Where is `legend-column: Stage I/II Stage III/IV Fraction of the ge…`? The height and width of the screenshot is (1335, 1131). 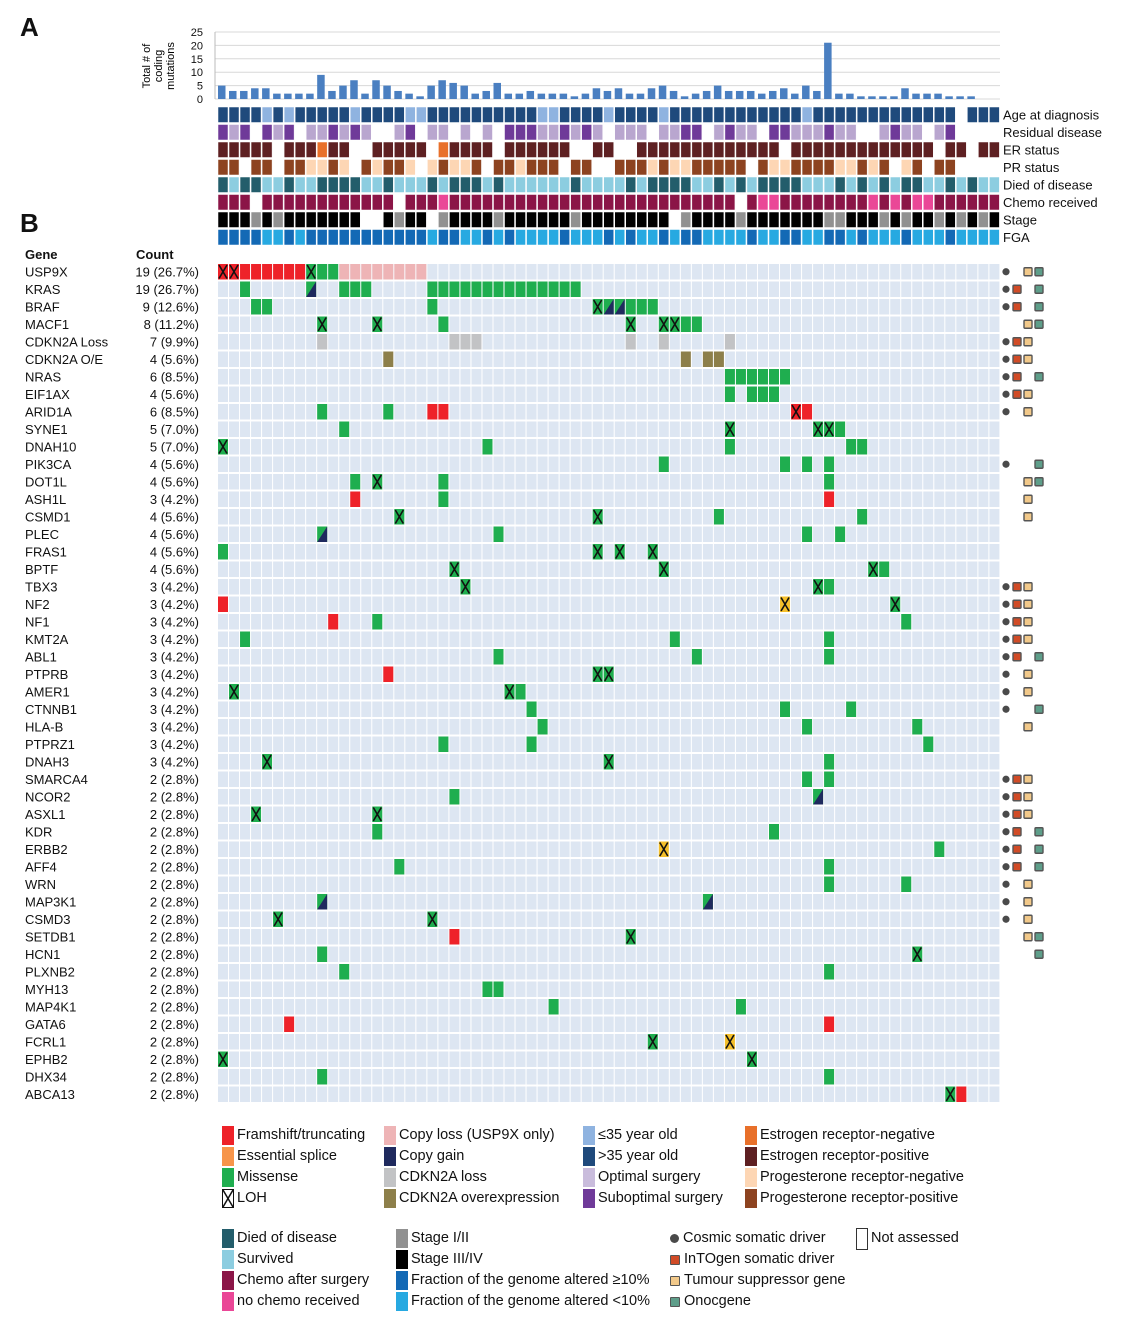 legend-column: Stage I/II Stage III/IV Fraction of the ge… is located at coordinates (523, 1270).